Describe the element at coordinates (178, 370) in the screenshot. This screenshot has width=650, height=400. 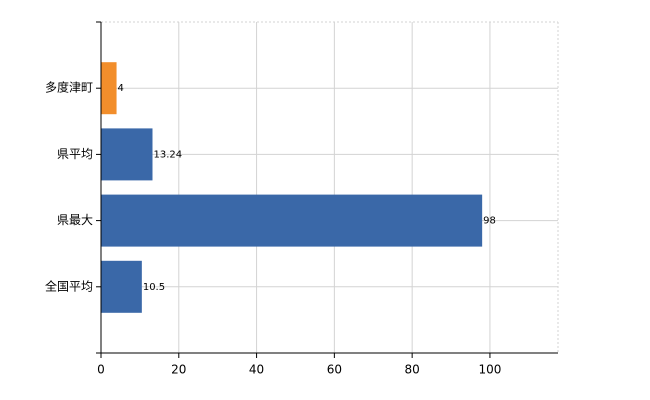
I see `x-tick-label: 20` at that location.